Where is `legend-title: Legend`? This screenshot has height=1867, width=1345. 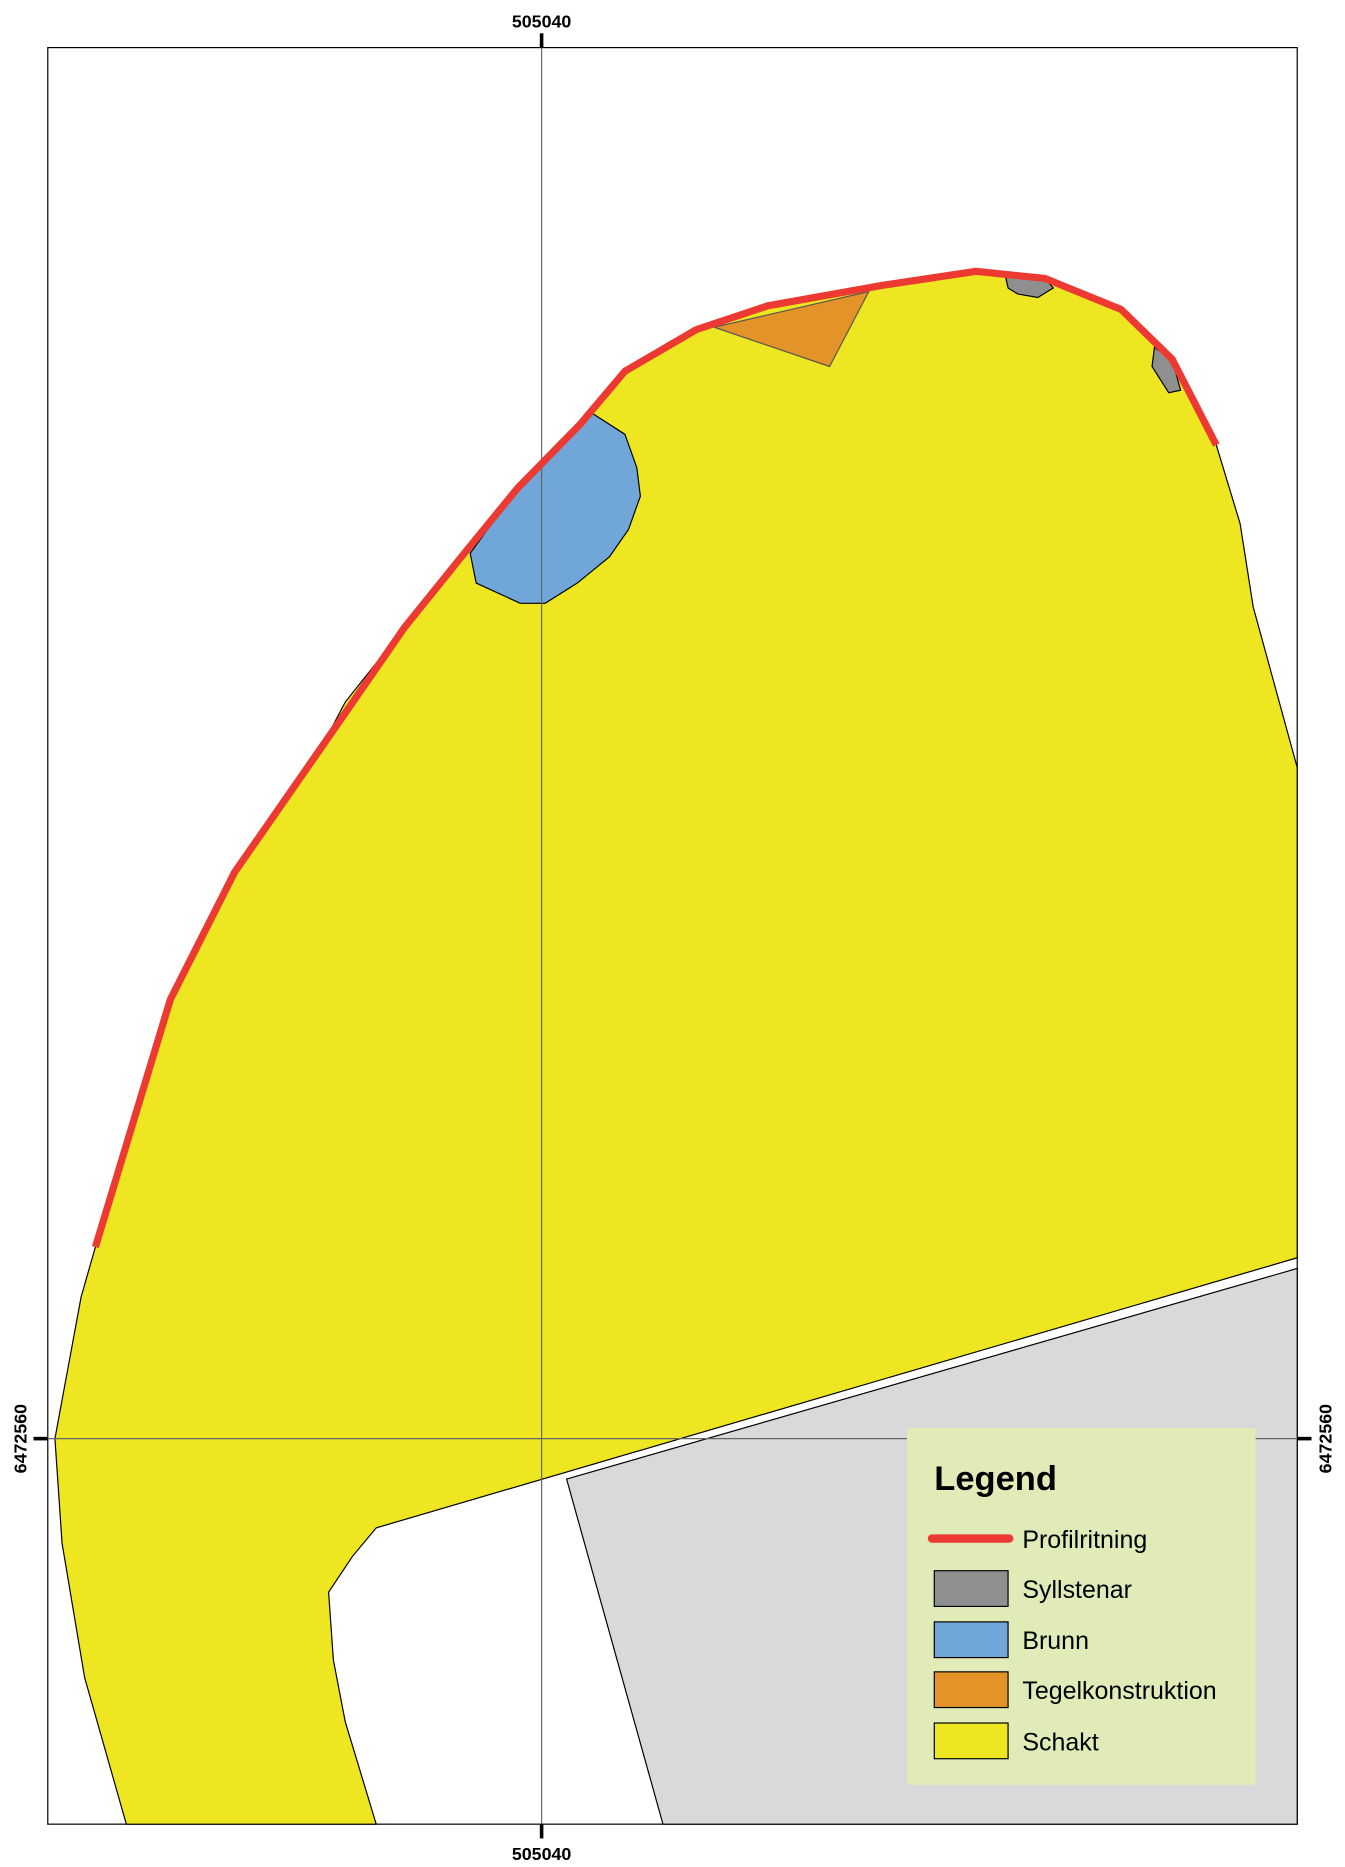 legend-title: Legend is located at coordinates (995, 1479).